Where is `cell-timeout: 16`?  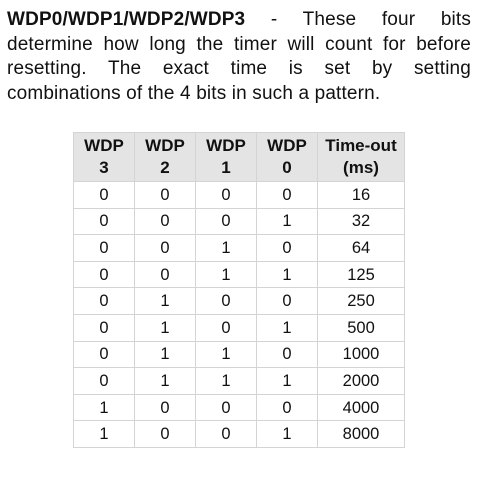
cell-timeout: 16 is located at coordinates (361, 195).